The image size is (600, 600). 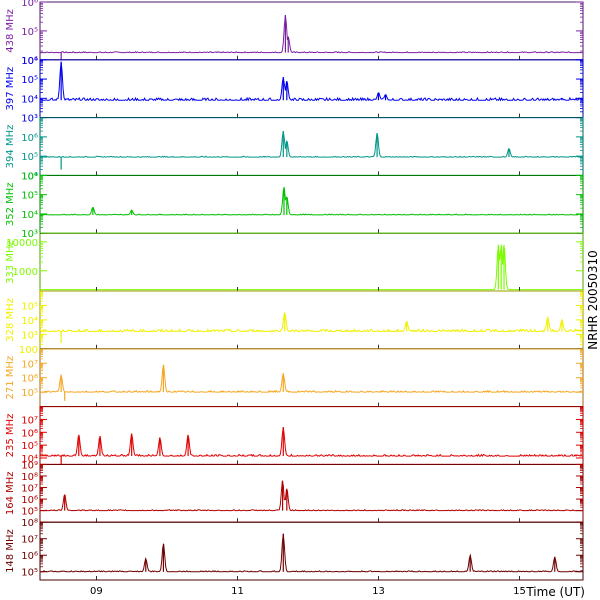 I want to click on panel-352-mhz: 10³ 10⁴ 10⁵ 10⁶ 352 MHz, so click(x=294, y=205).